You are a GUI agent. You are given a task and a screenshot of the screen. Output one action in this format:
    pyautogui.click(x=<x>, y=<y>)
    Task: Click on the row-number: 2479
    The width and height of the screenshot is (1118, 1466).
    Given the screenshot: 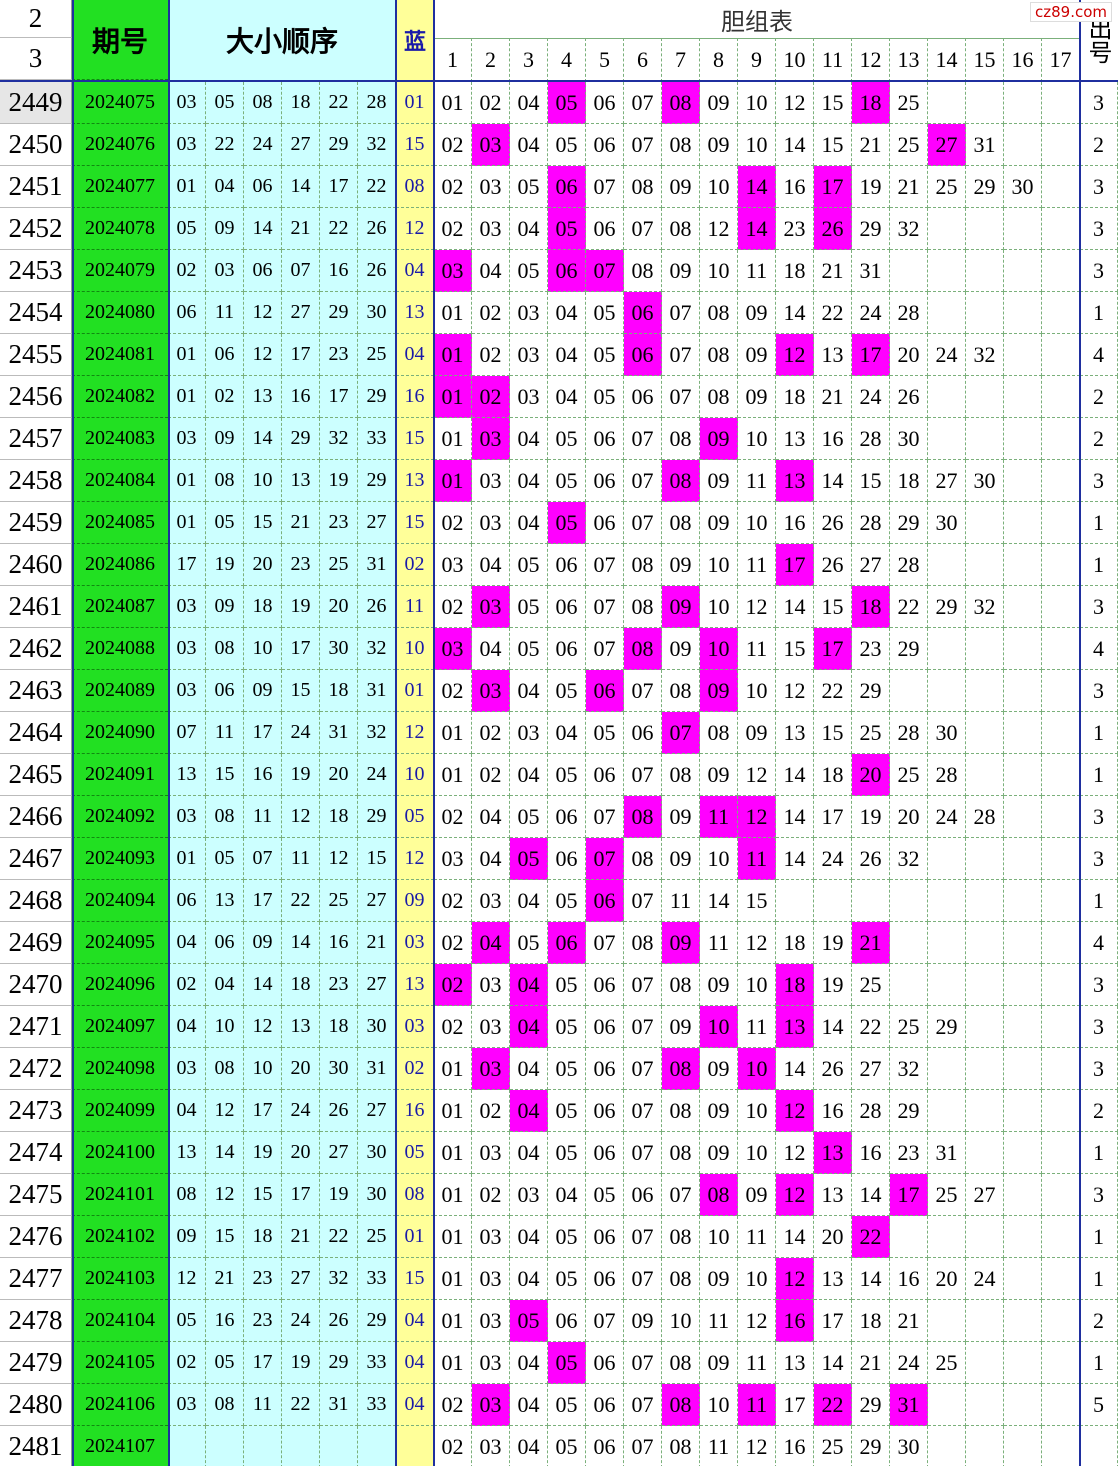 What is the action you would take?
    pyautogui.click(x=36, y=1363)
    